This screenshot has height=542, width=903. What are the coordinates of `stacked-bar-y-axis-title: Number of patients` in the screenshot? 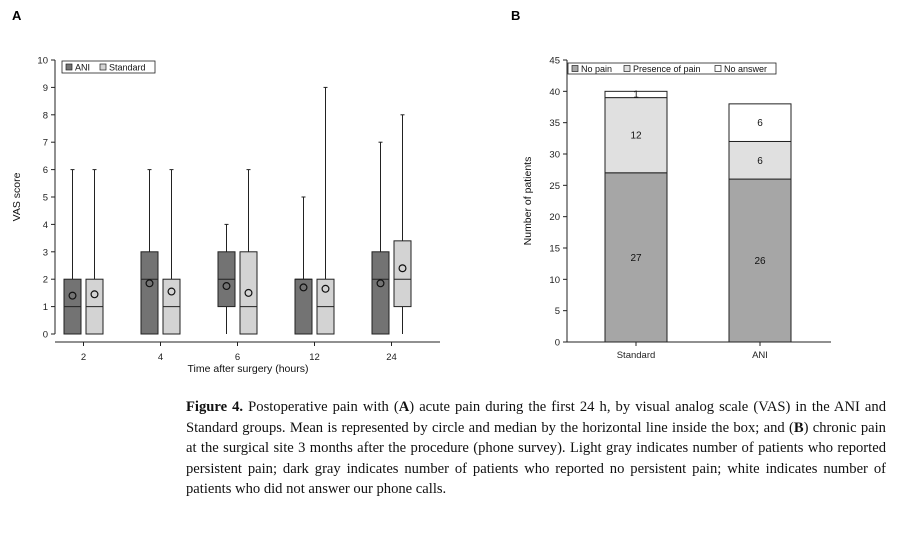 It's located at (528, 201).